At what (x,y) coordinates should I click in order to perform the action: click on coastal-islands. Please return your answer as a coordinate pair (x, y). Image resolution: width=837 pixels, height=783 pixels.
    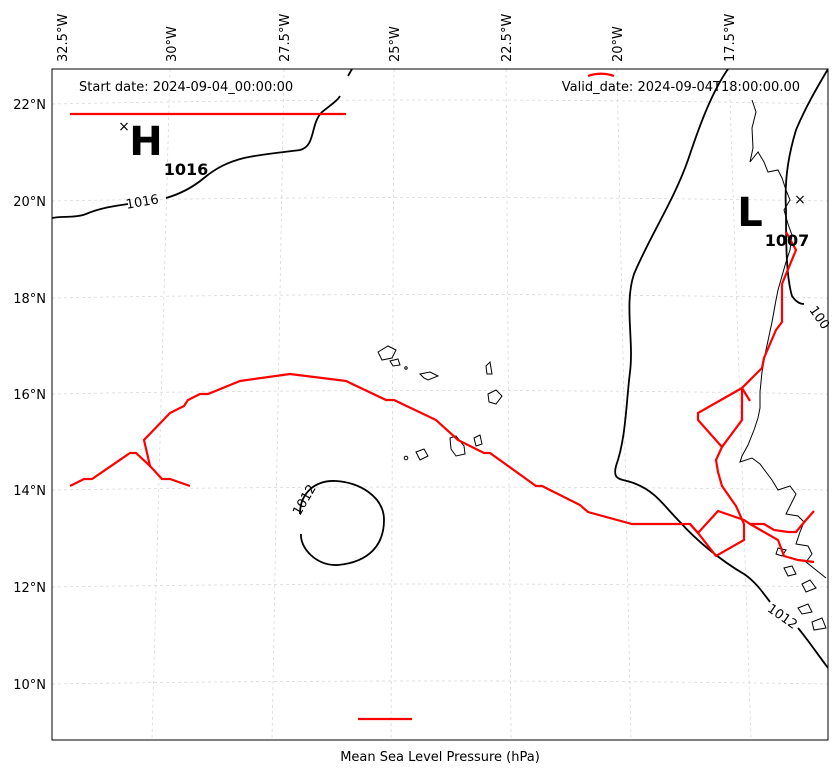
    Looking at the image, I should click on (801, 589).